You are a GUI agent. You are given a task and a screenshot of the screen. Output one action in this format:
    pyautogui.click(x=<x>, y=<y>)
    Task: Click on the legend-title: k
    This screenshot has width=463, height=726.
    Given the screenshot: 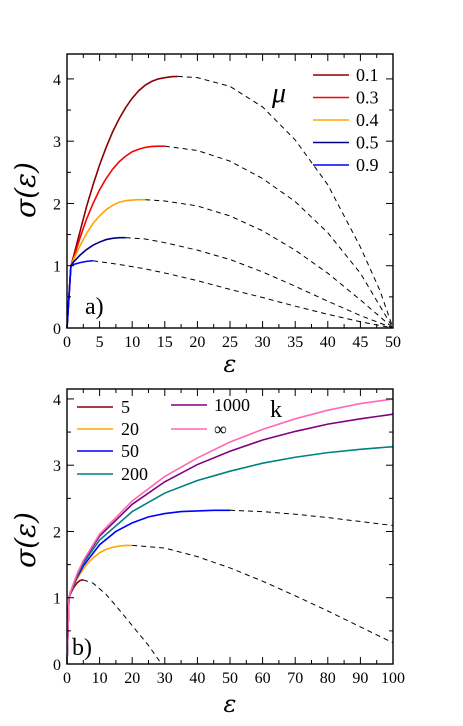 What is the action you would take?
    pyautogui.click(x=276, y=410)
    